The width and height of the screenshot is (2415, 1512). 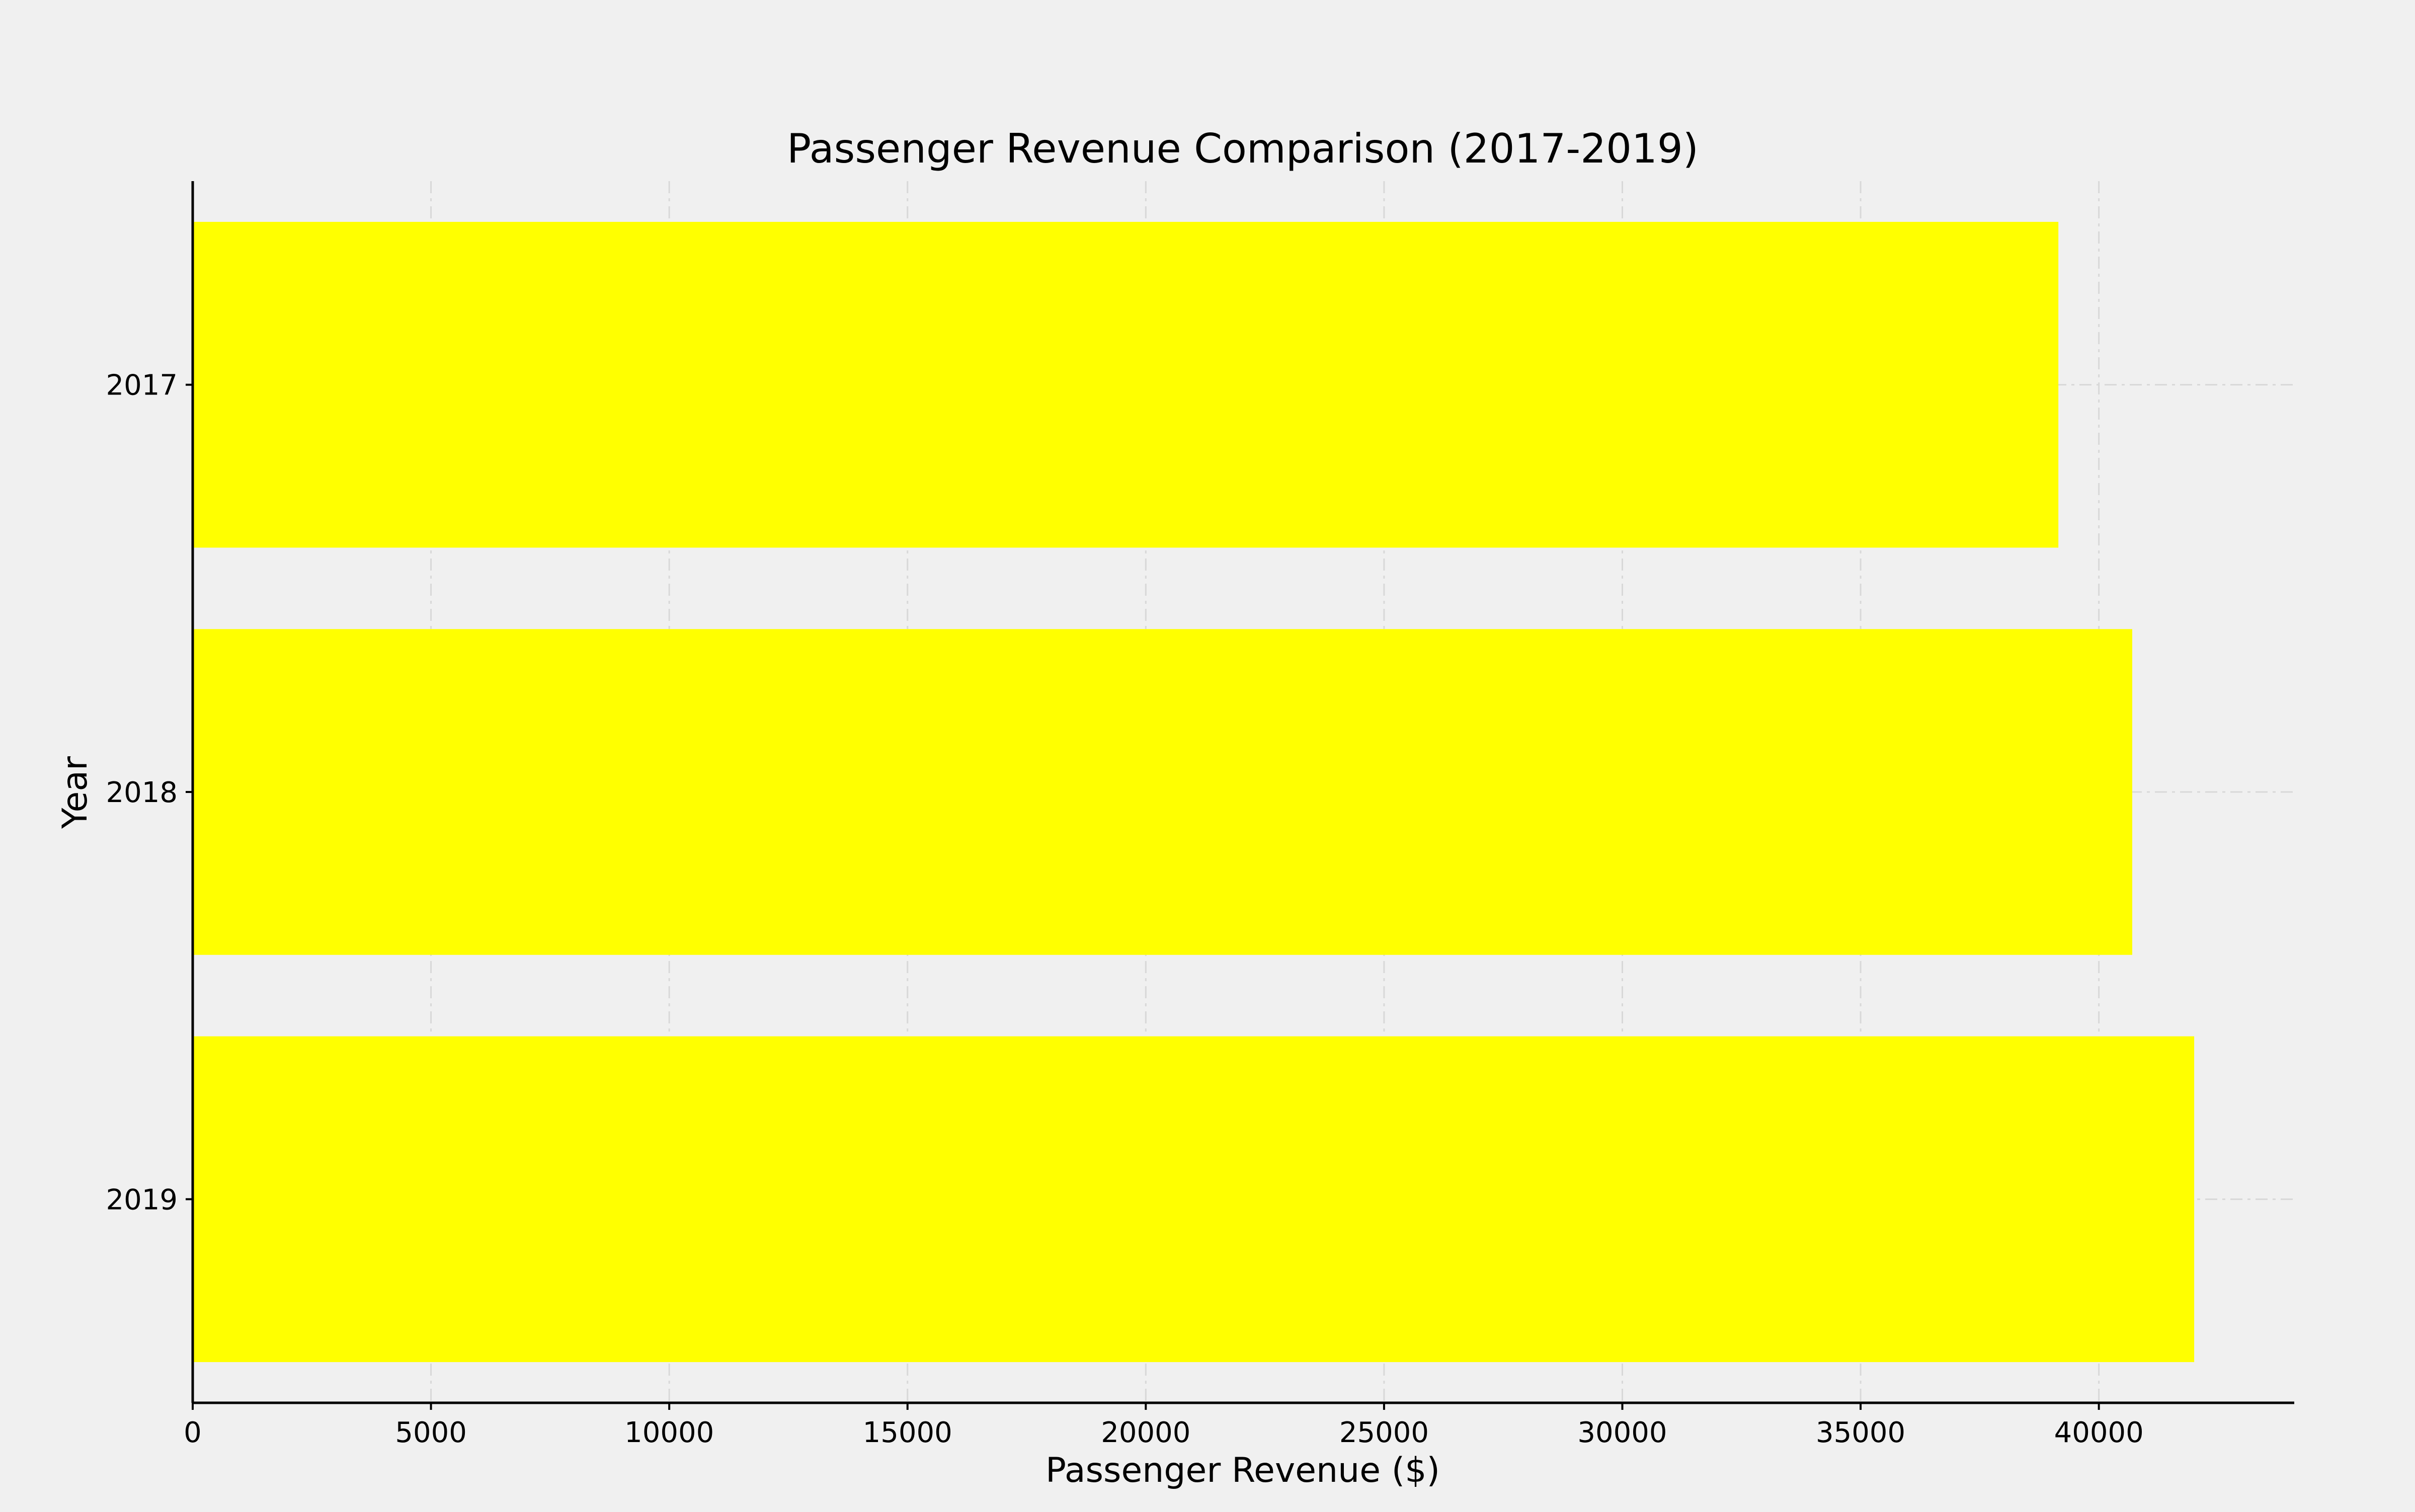 What do you see at coordinates (1243, 148) in the screenshot?
I see `chart-title: Passenger Revenue Comparison (2017-2019)` at bounding box center [1243, 148].